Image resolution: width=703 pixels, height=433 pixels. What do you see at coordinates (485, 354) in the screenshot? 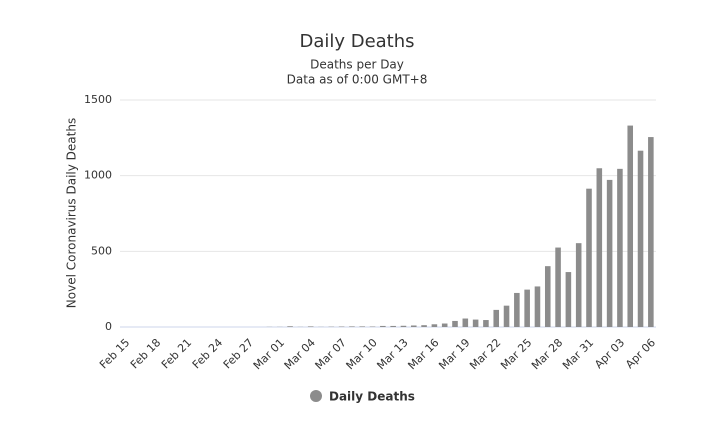
I see `x-tick-label: Mar 22` at bounding box center [485, 354].